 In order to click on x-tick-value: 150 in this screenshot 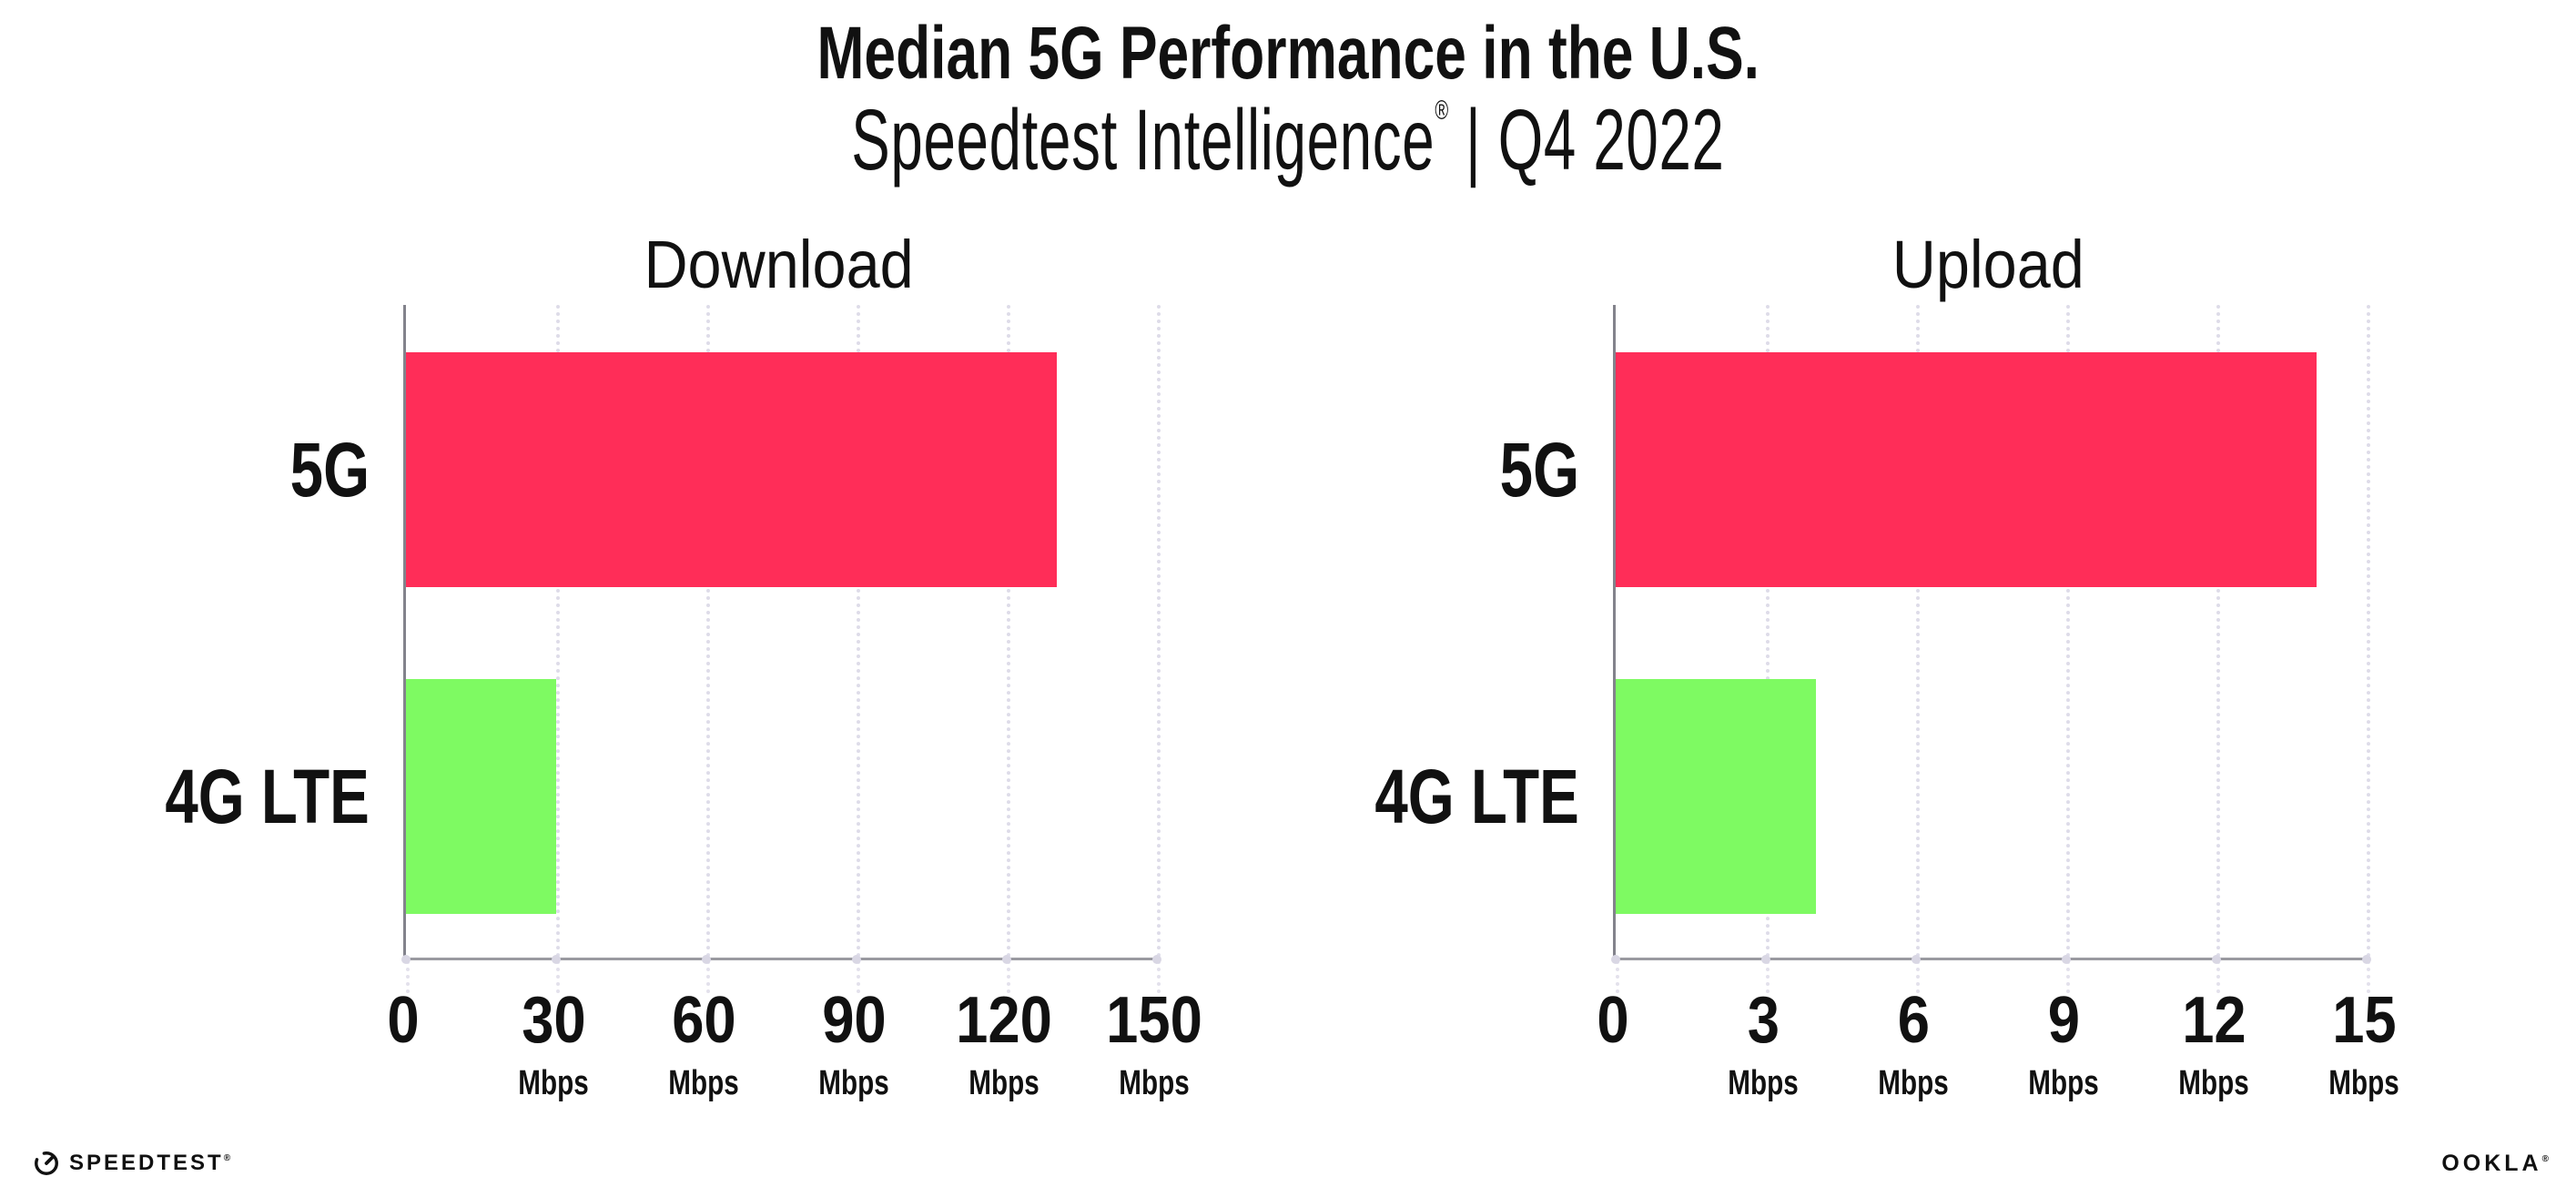, I will do `click(1154, 1021)`.